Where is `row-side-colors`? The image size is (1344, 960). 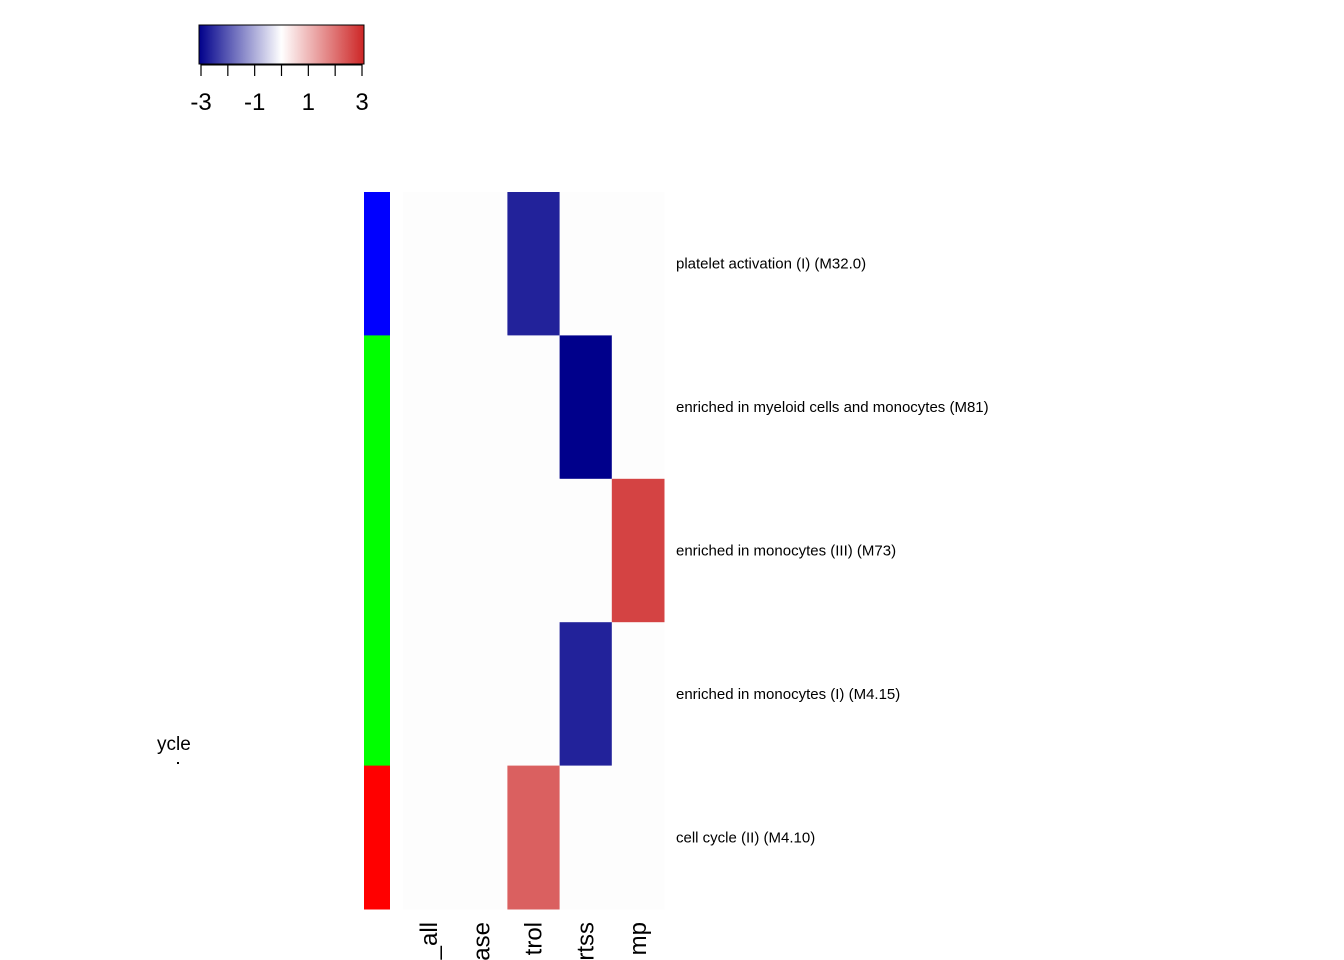
row-side-colors is located at coordinates (377, 551).